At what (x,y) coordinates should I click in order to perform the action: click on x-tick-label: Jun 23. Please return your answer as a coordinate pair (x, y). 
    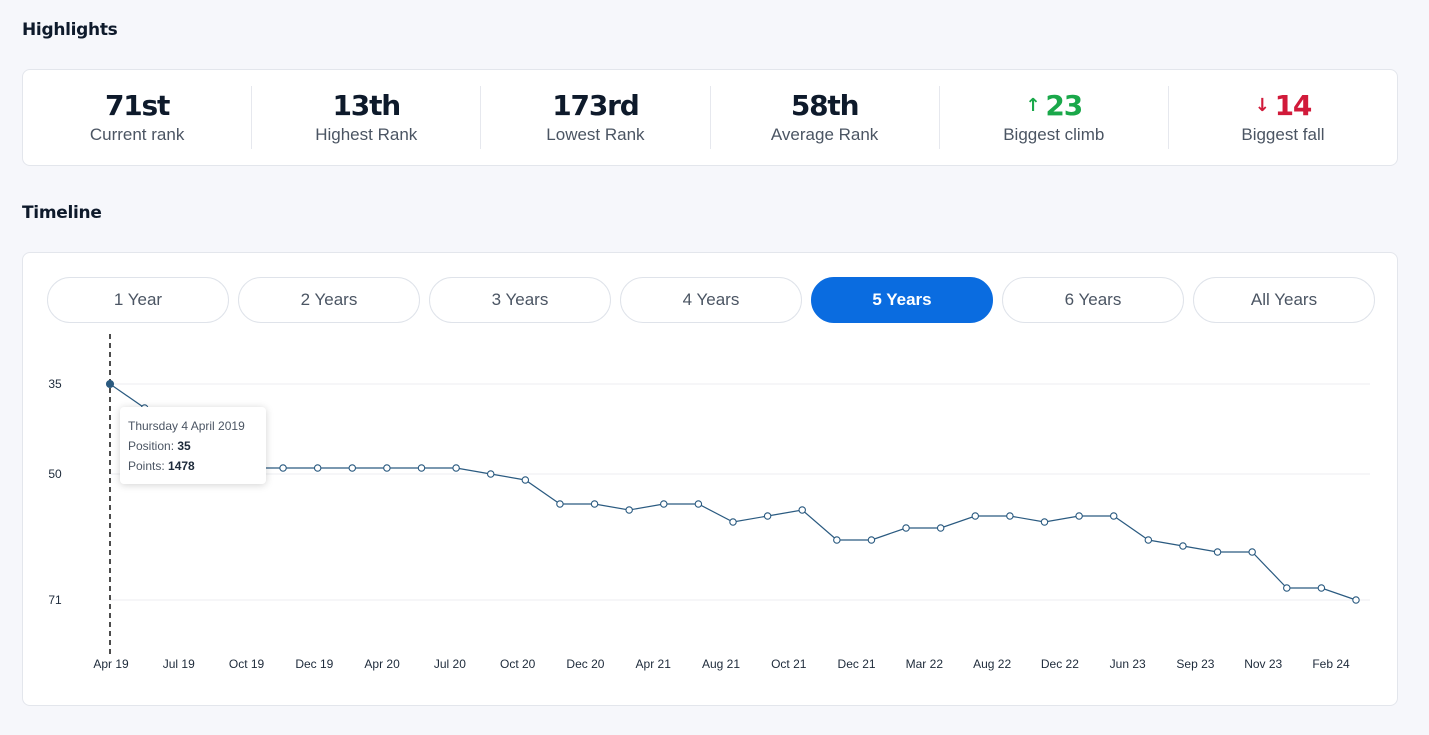
    Looking at the image, I should click on (1128, 664).